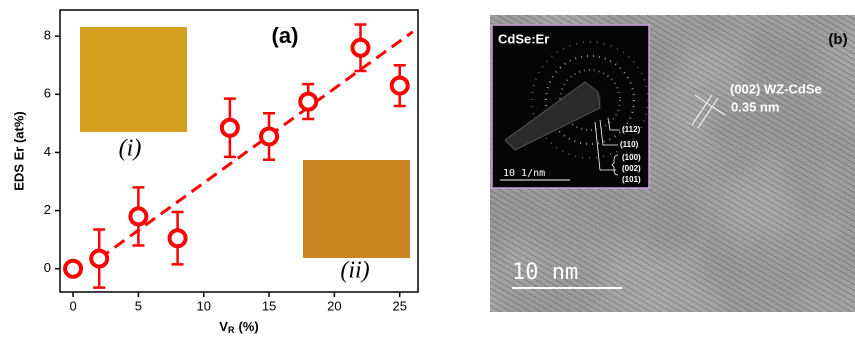  I want to click on y-tick-label: 4, so click(47, 151).